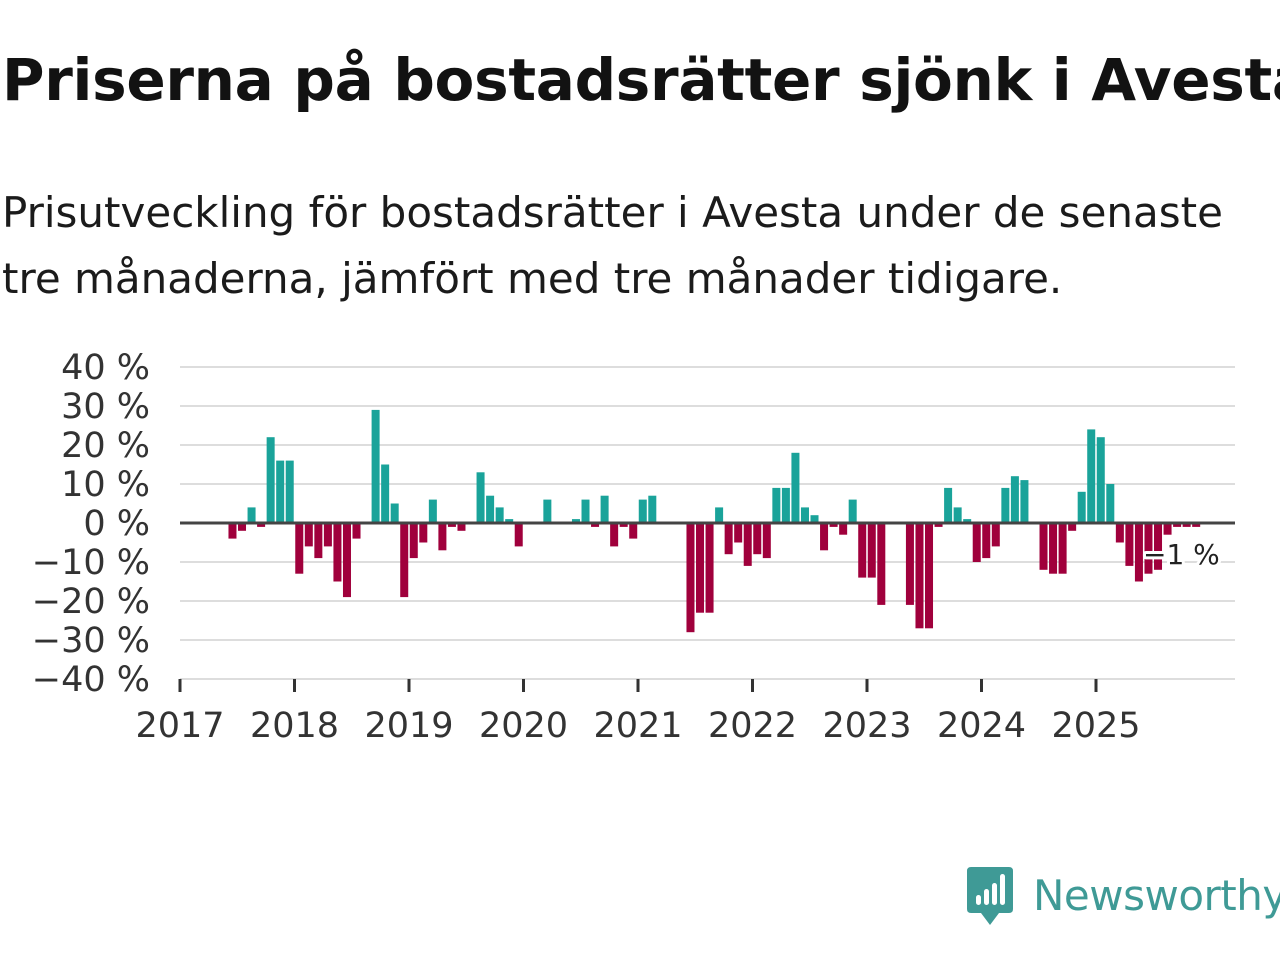 This screenshot has height=960, width=1280. What do you see at coordinates (990, 896) in the screenshot?
I see `newsworthy-logo-icon` at bounding box center [990, 896].